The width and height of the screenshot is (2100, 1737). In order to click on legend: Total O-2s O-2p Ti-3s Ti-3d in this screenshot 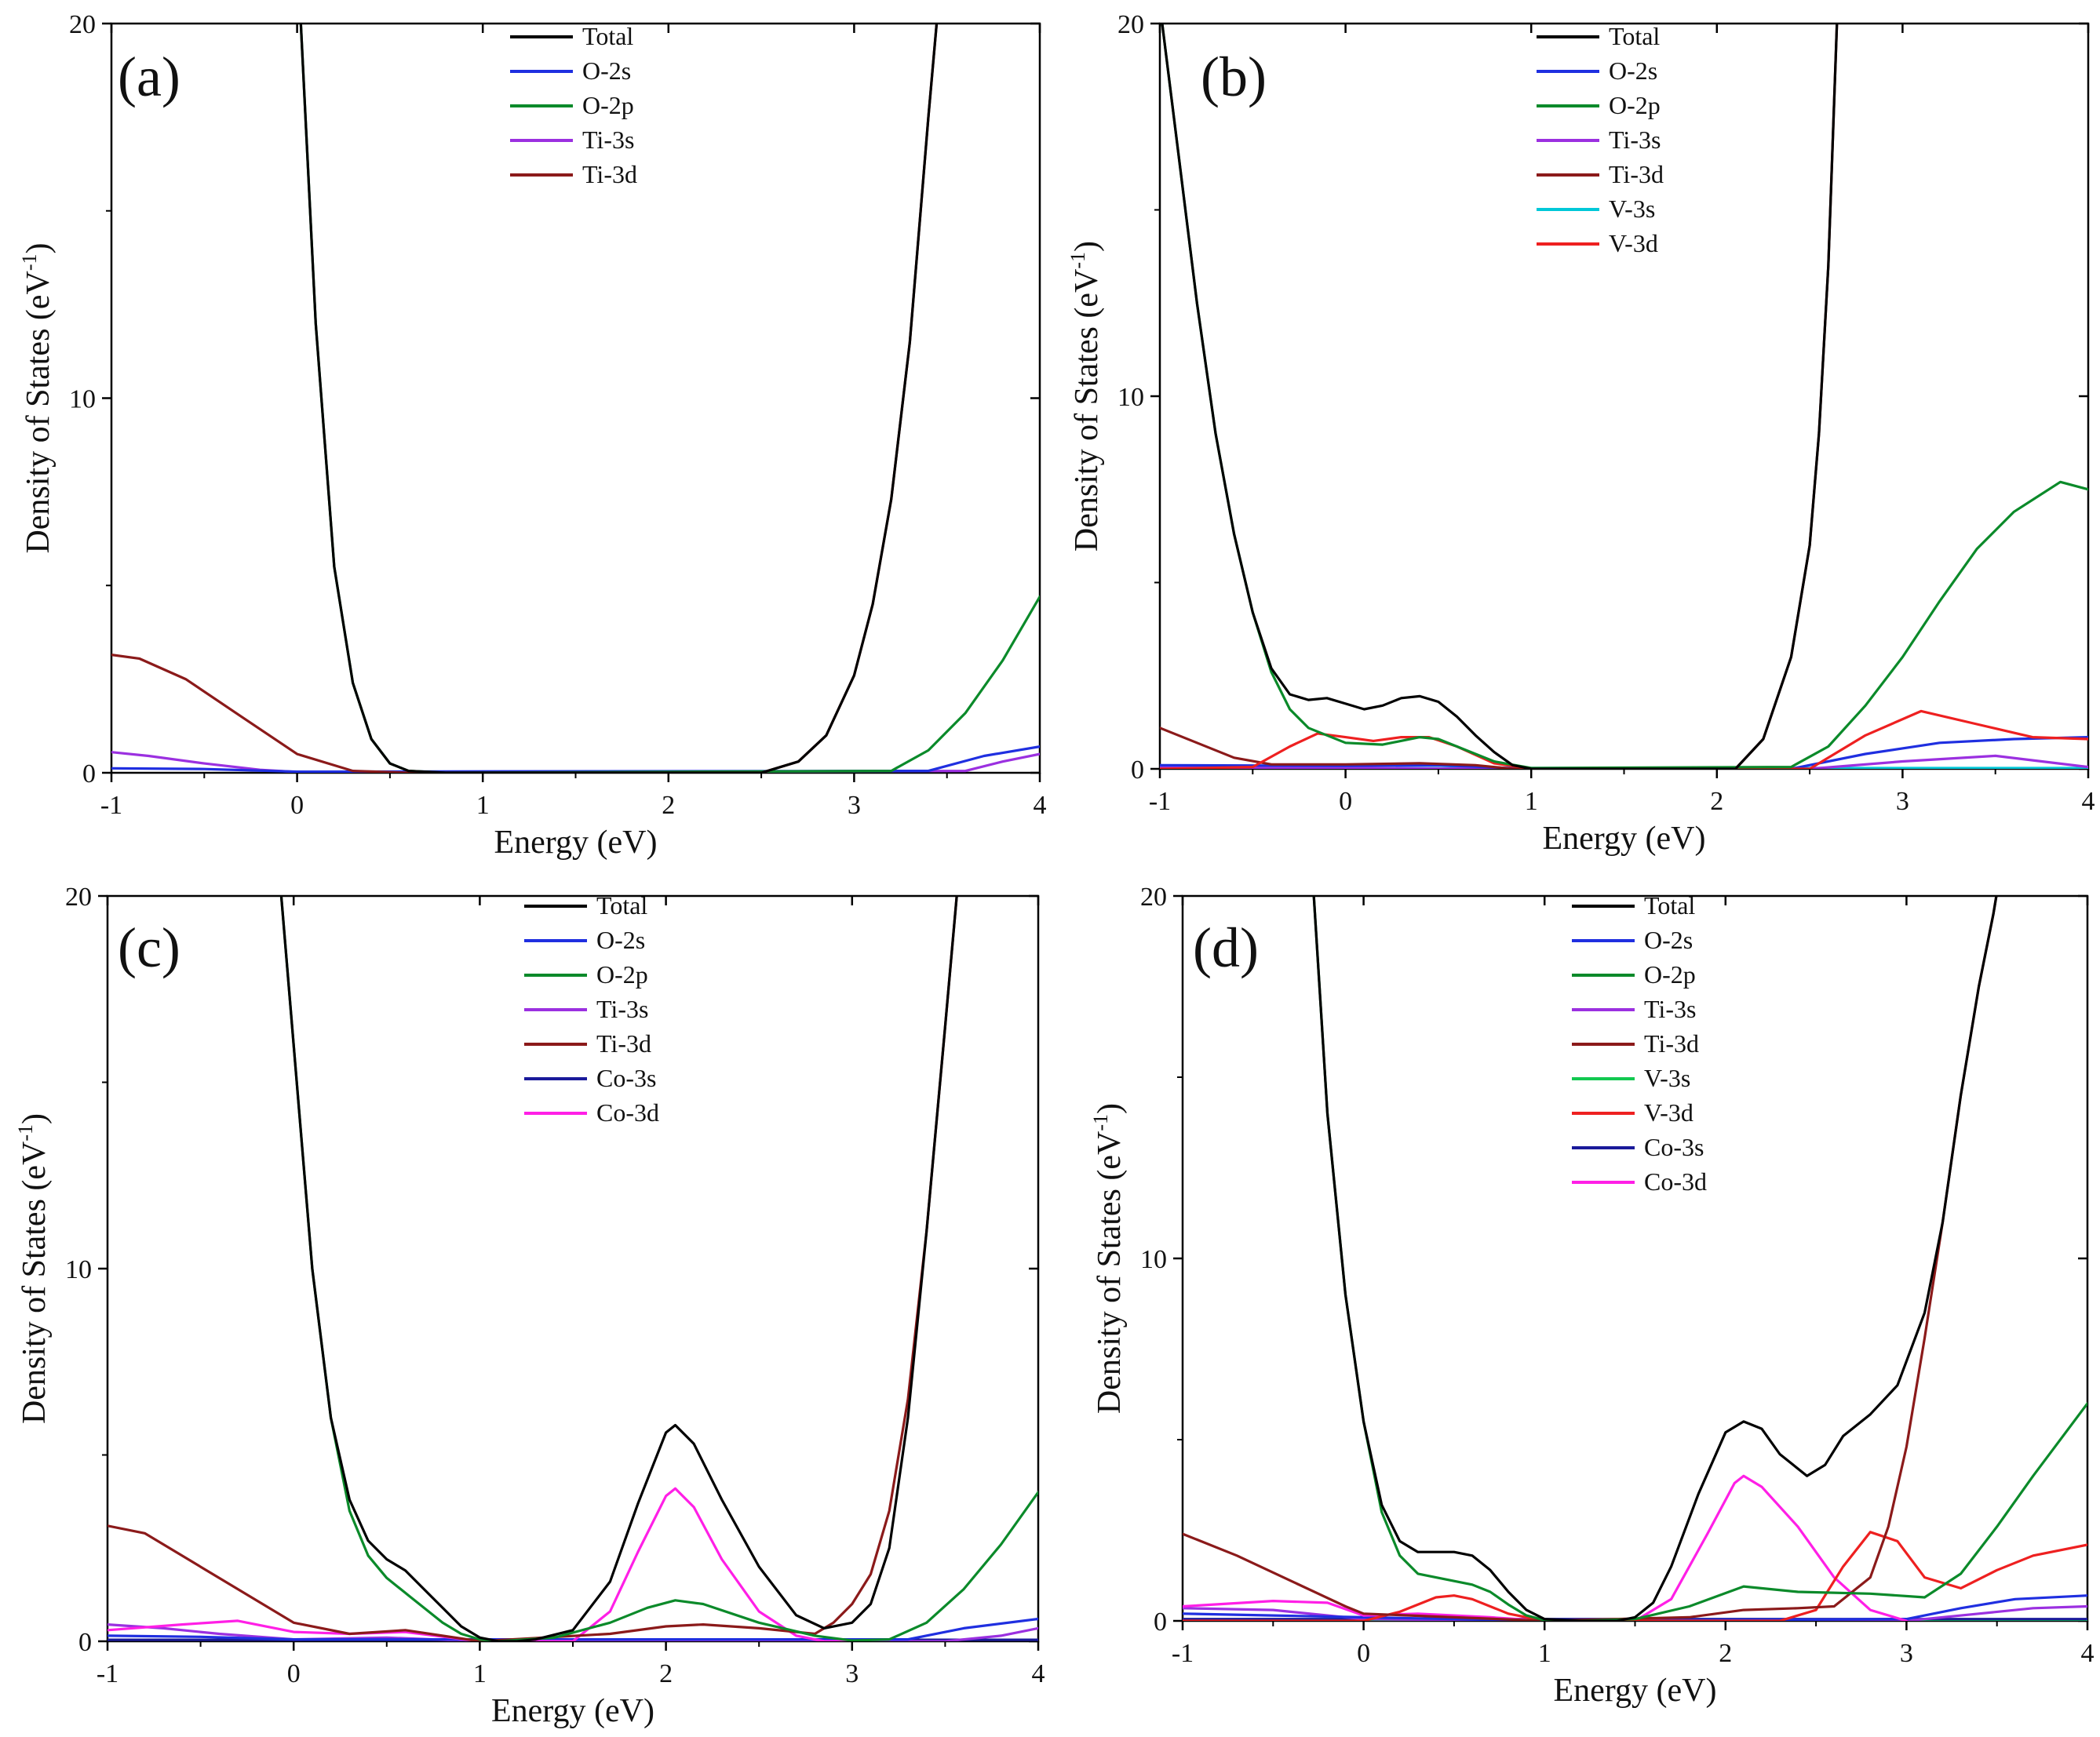, I will do `click(573, 105)`.